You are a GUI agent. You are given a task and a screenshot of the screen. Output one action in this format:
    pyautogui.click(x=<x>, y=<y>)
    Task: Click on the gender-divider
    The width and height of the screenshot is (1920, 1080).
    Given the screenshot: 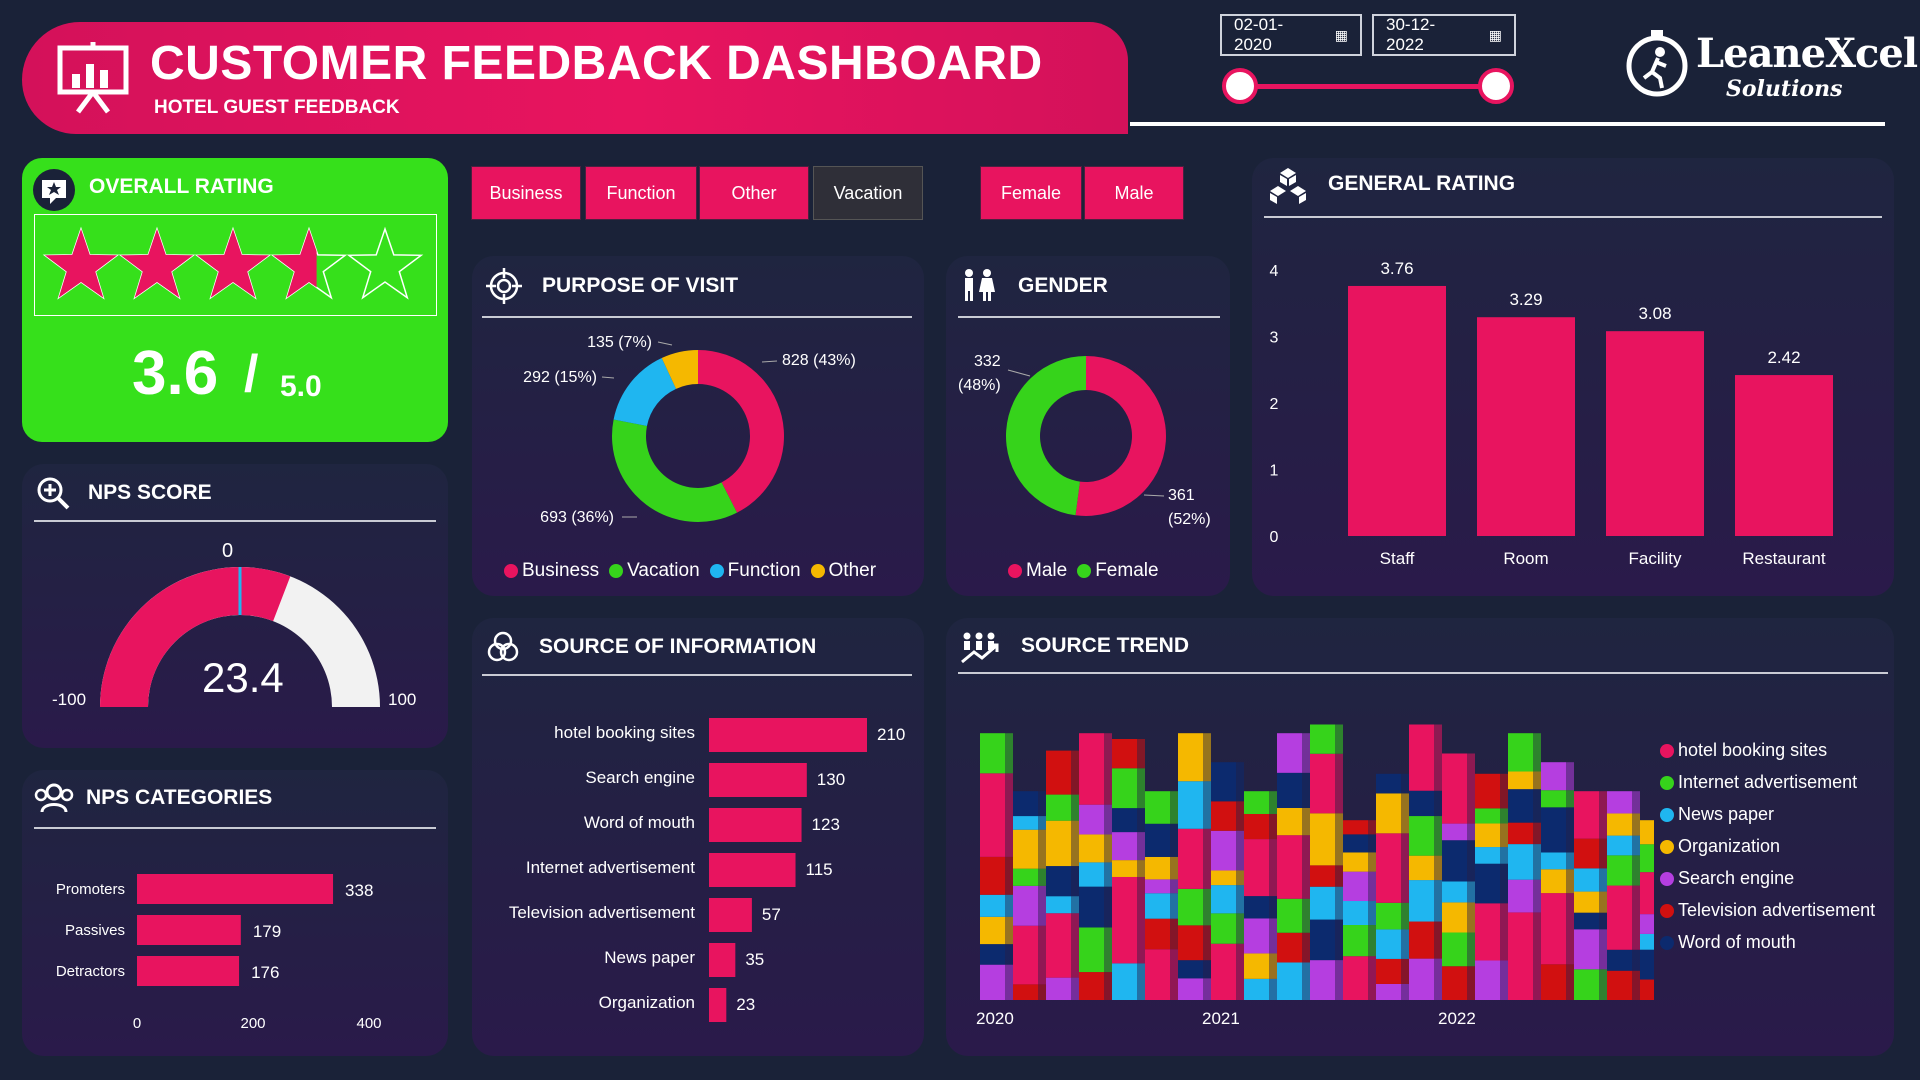 What is the action you would take?
    pyautogui.click(x=1089, y=317)
    